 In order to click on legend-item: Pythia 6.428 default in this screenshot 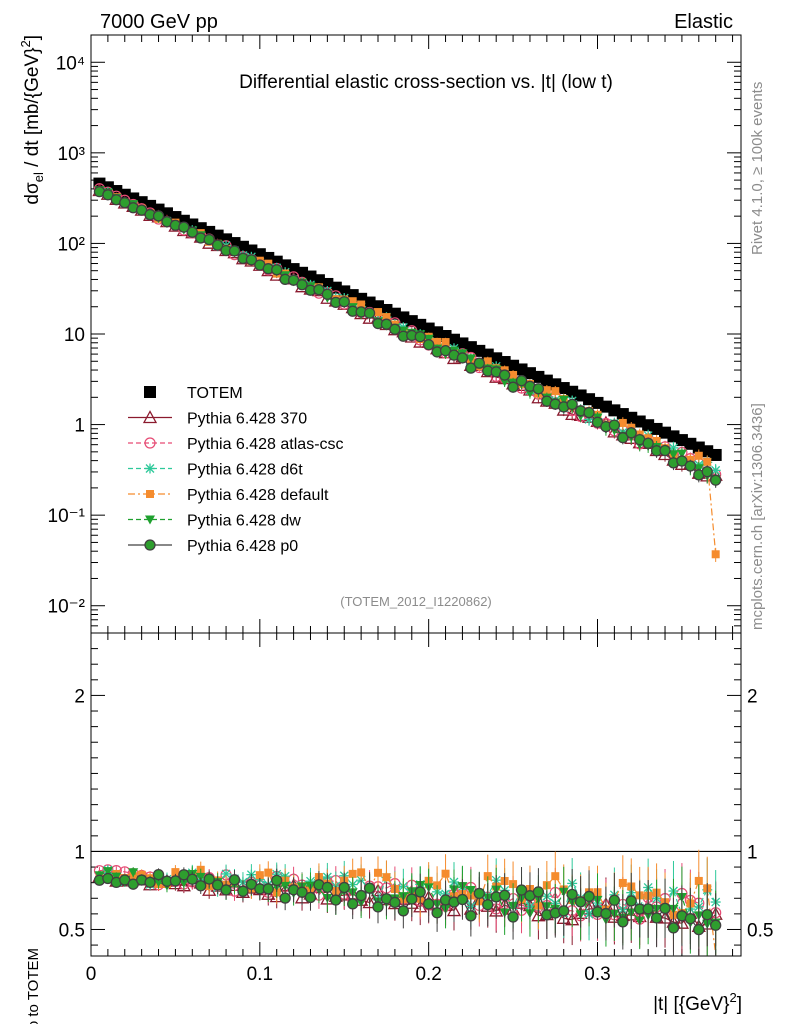, I will do `click(228, 495)`.